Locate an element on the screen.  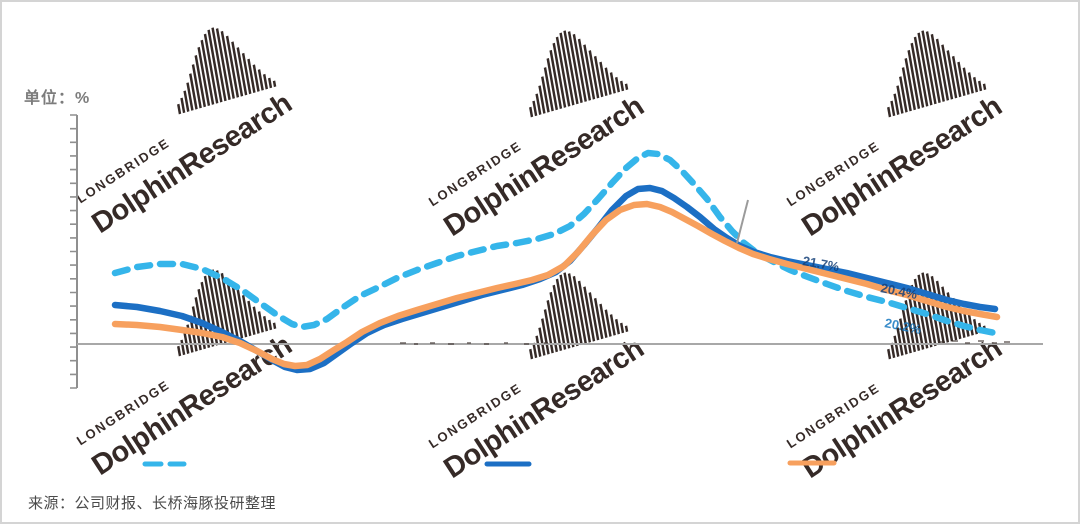
axis-label-remnant-marks is located at coordinates (705, 342).